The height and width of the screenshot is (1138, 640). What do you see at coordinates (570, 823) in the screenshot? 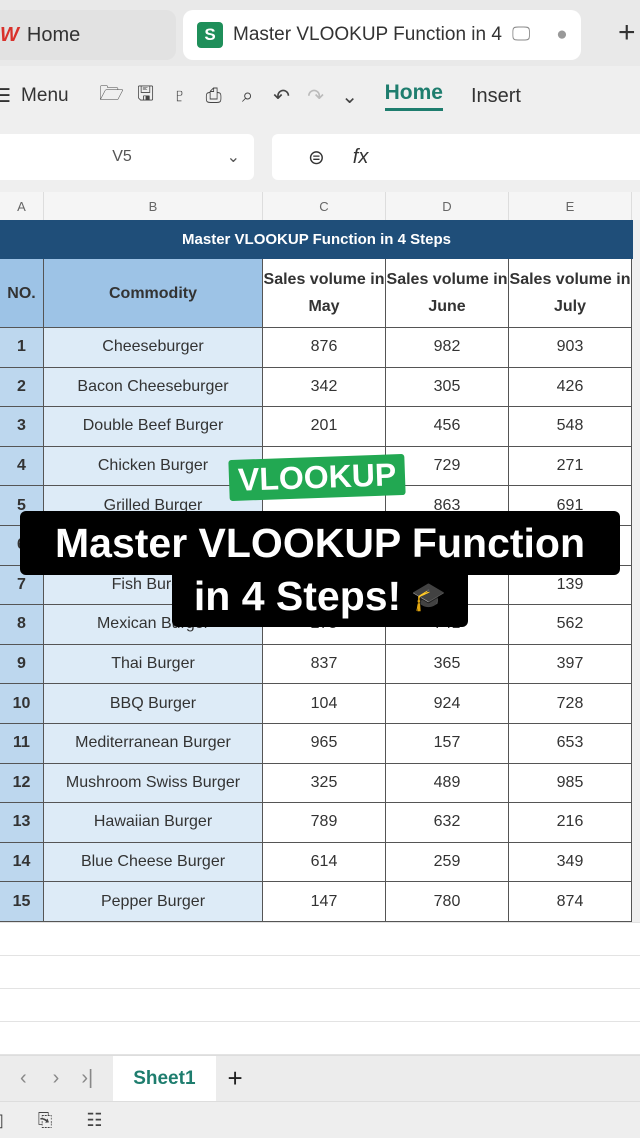
I see `table-cell: 216` at bounding box center [570, 823].